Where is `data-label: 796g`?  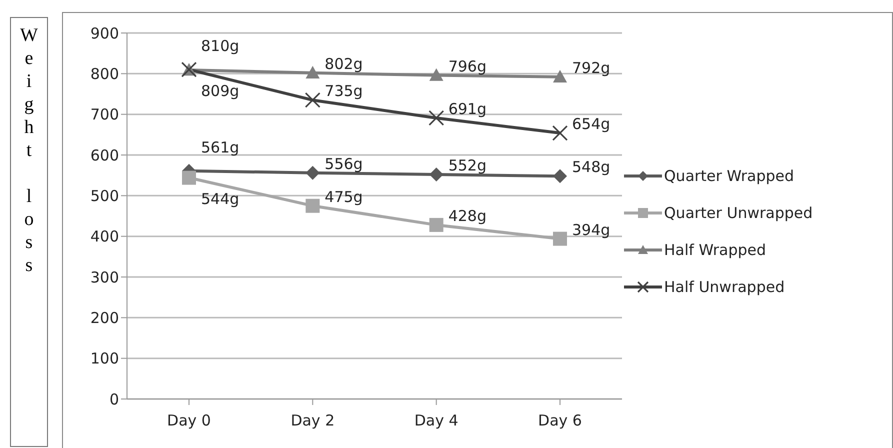 data-label: 796g is located at coordinates (467, 66).